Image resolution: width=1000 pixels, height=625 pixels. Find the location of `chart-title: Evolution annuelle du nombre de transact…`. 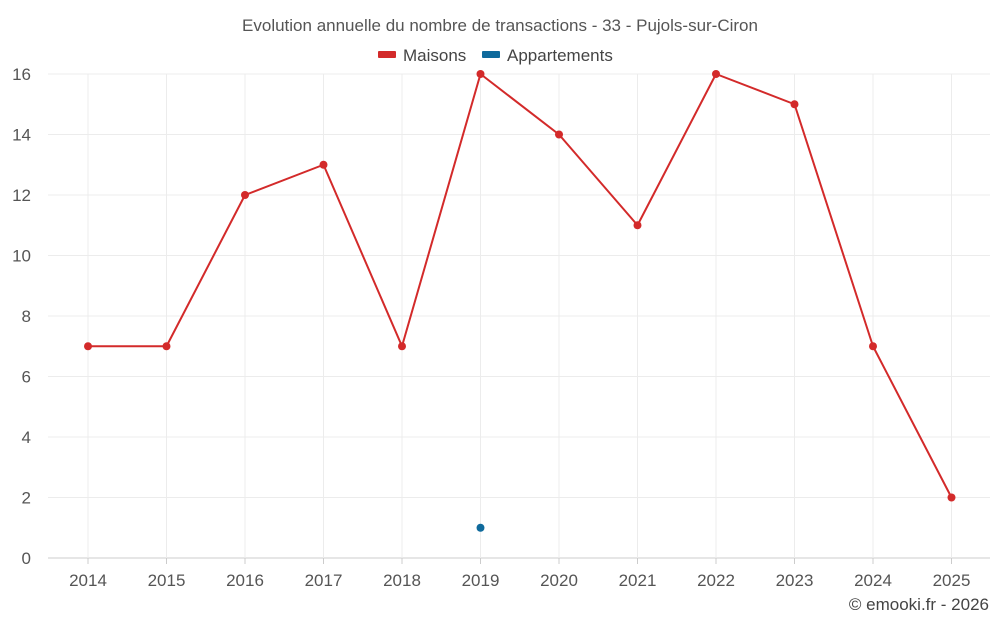

chart-title: Evolution annuelle du nombre de transact… is located at coordinates (500, 25).